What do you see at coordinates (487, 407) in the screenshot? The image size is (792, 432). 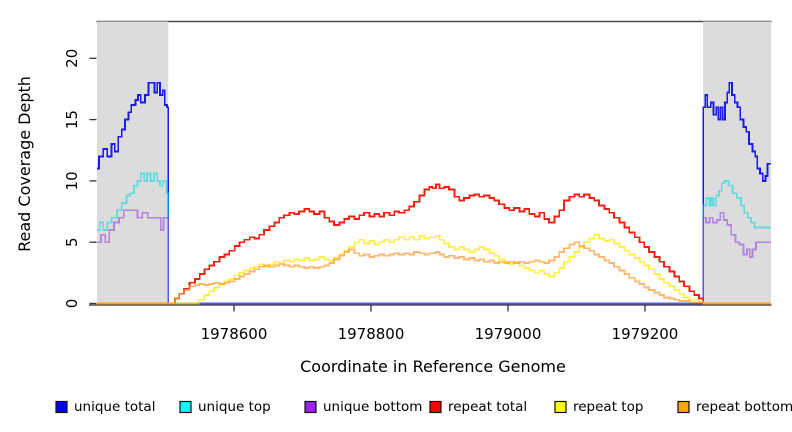 I see `legend-label: repeat total` at bounding box center [487, 407].